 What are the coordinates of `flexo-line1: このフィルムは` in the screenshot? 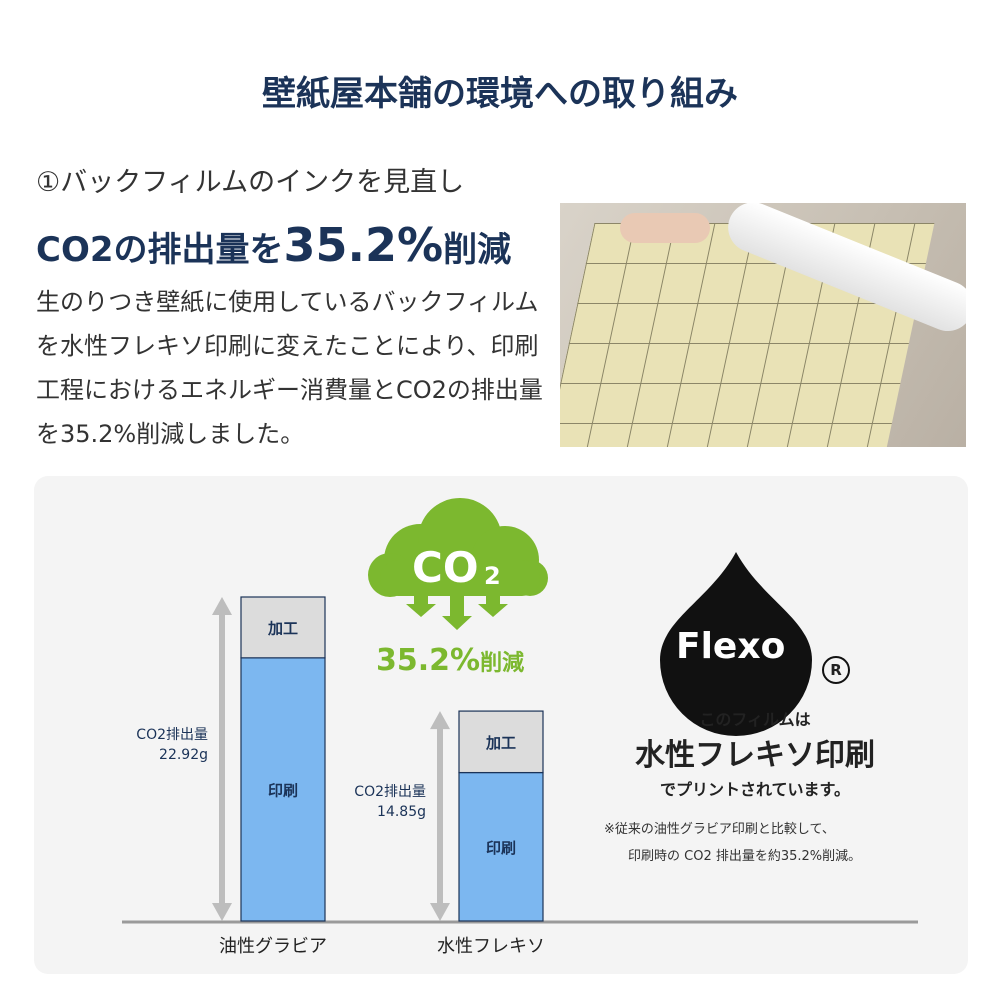 It's located at (755, 719).